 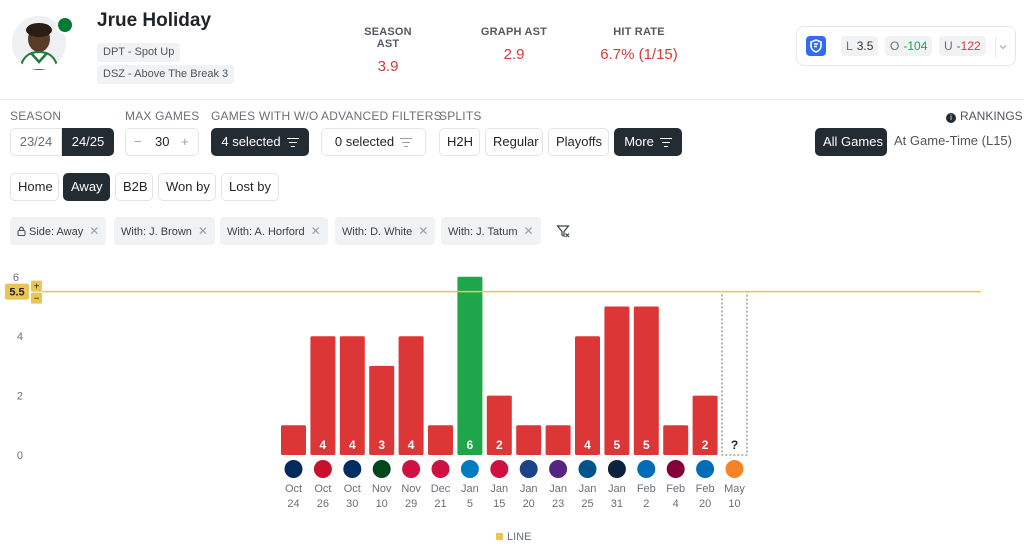 I want to click on max-games-label: MAX GAMES, so click(x=162, y=116).